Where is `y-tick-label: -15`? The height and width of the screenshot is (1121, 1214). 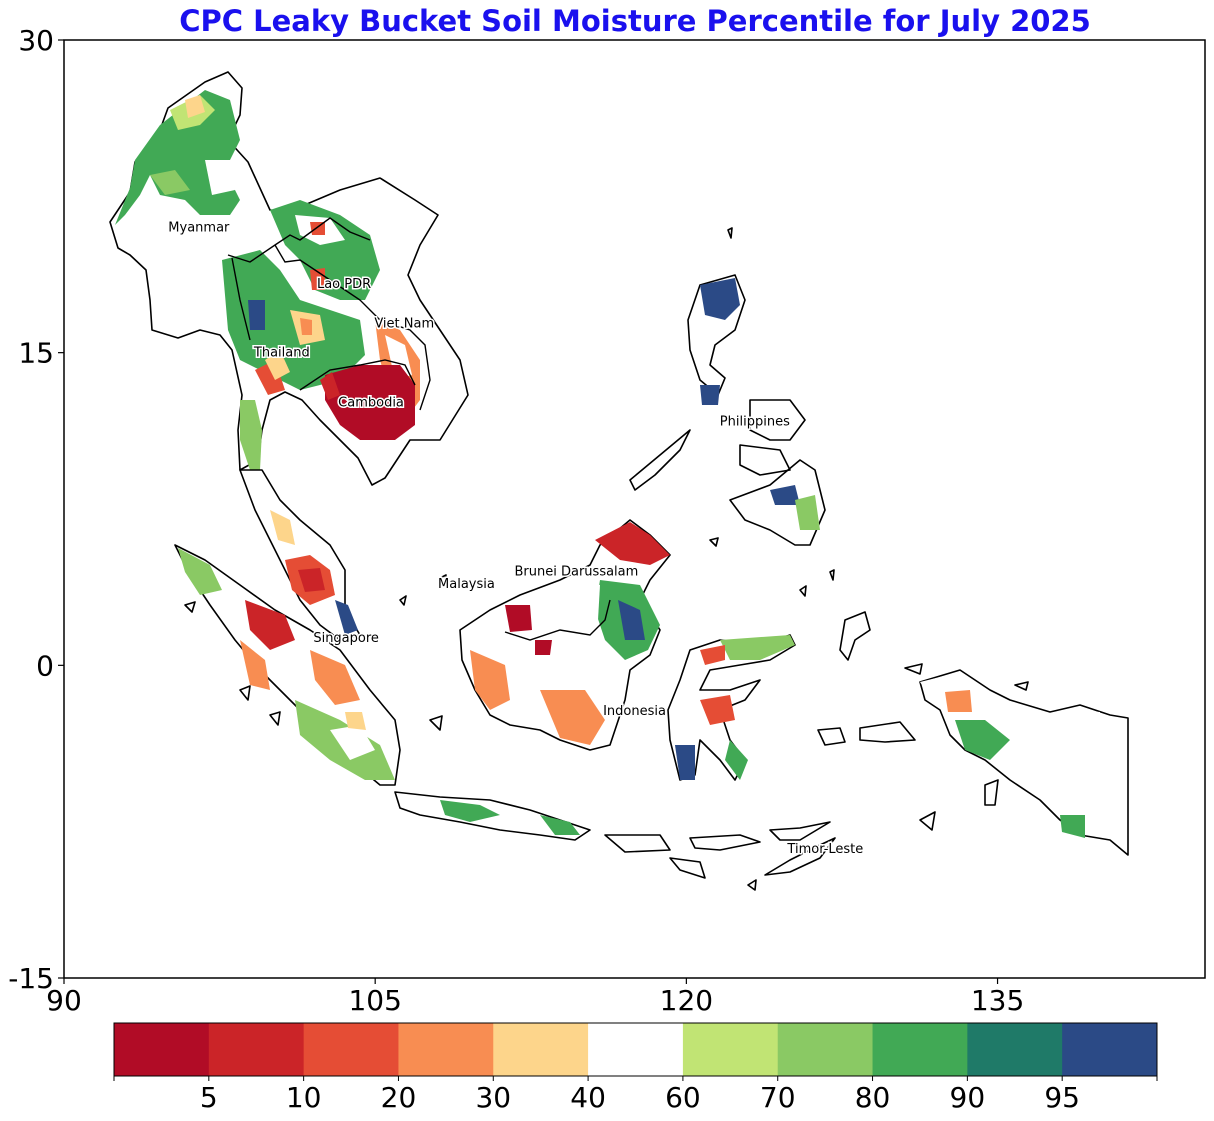 y-tick-label: -15 is located at coordinates (31, 978).